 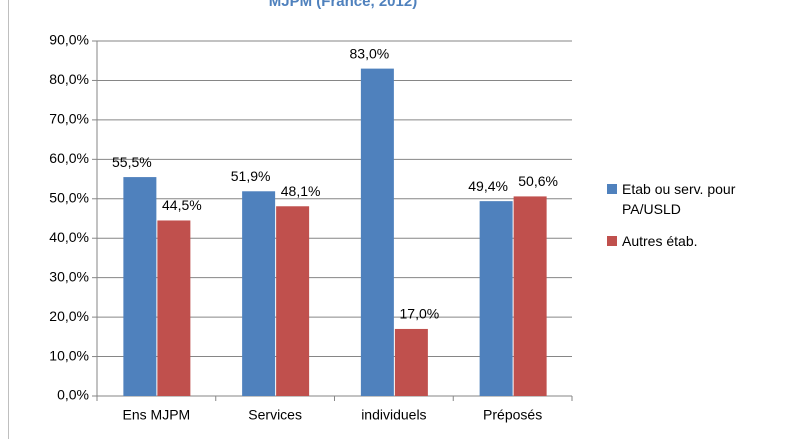 What do you see at coordinates (393, 415) in the screenshot?
I see `x-tick-label: individuels` at bounding box center [393, 415].